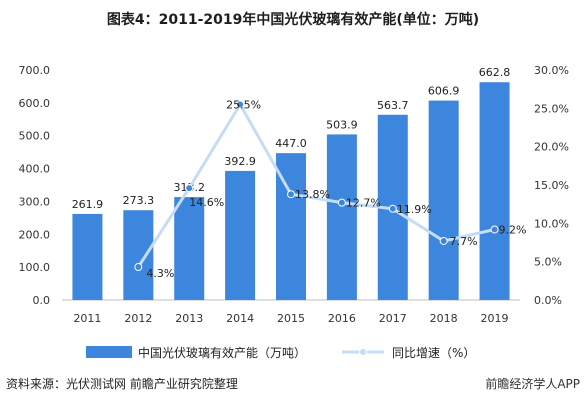 The width and height of the screenshot is (586, 407). I want to click on x-tick-label: 2013, so click(189, 318).